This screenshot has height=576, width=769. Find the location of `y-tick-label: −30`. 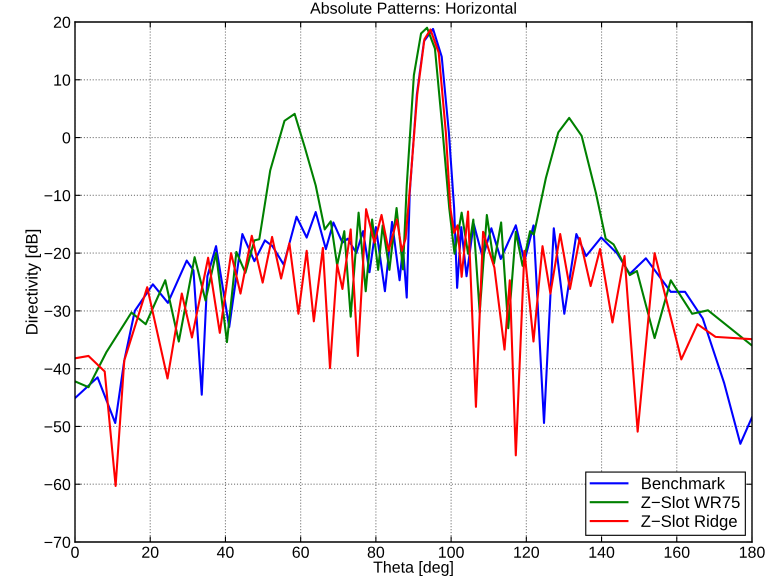

y-tick-label: −30 is located at coordinates (57, 311).